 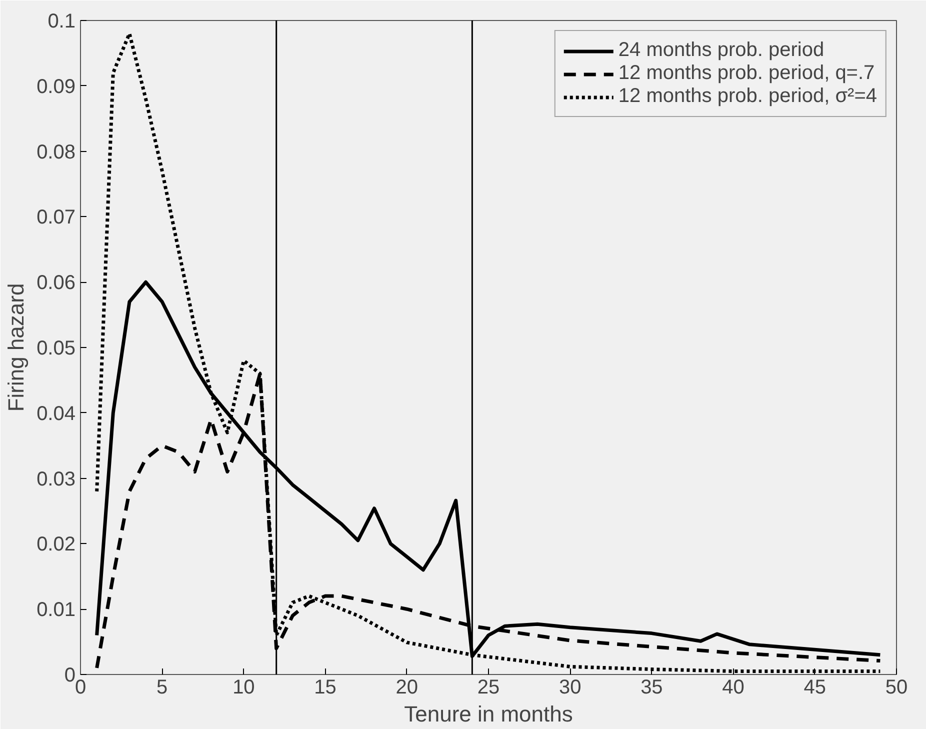 What do you see at coordinates (56, 87) in the screenshot?
I see `y-tick-label: 0.09` at bounding box center [56, 87].